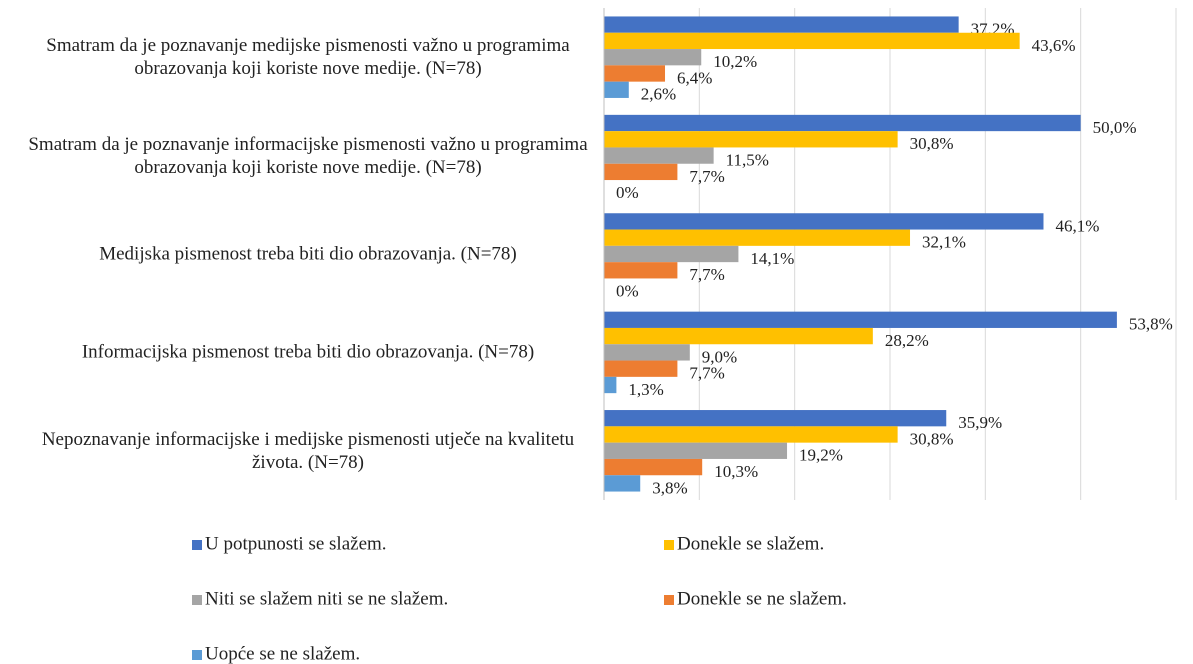  What do you see at coordinates (736, 471) in the screenshot?
I see `data-label: 10,3%` at bounding box center [736, 471].